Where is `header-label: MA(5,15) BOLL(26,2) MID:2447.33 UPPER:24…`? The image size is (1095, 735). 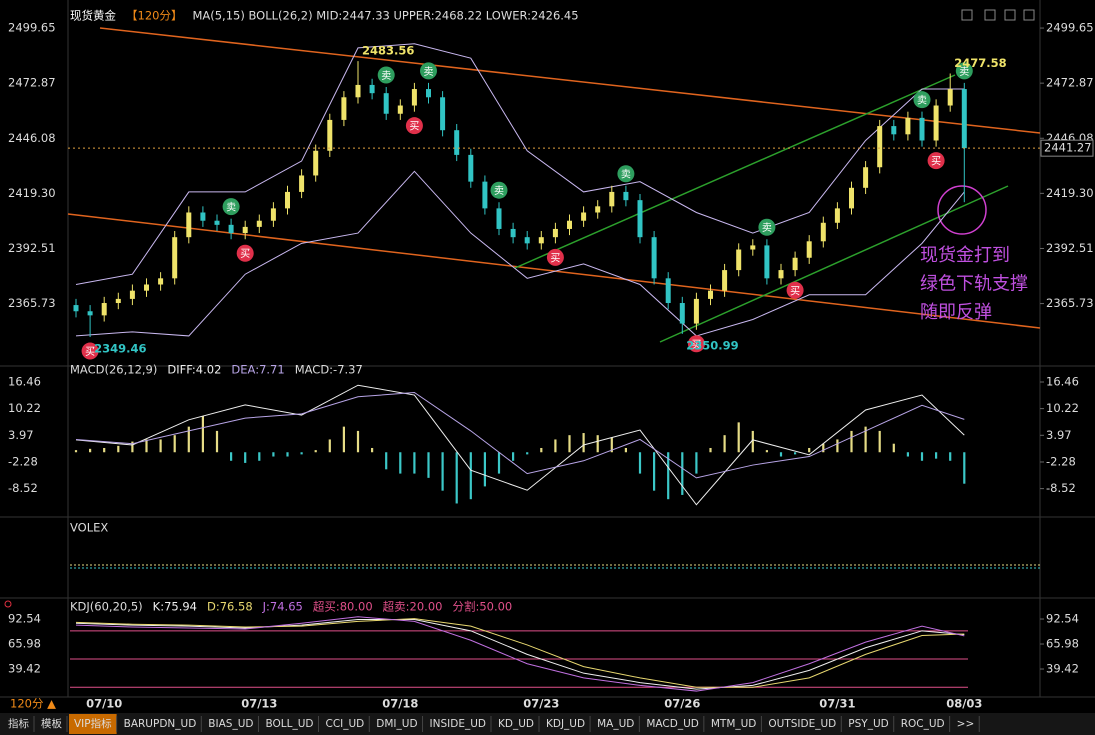
header-label: MA(5,15) BOLL(26,2) MID:2447.33 UPPER:24… is located at coordinates (385, 16).